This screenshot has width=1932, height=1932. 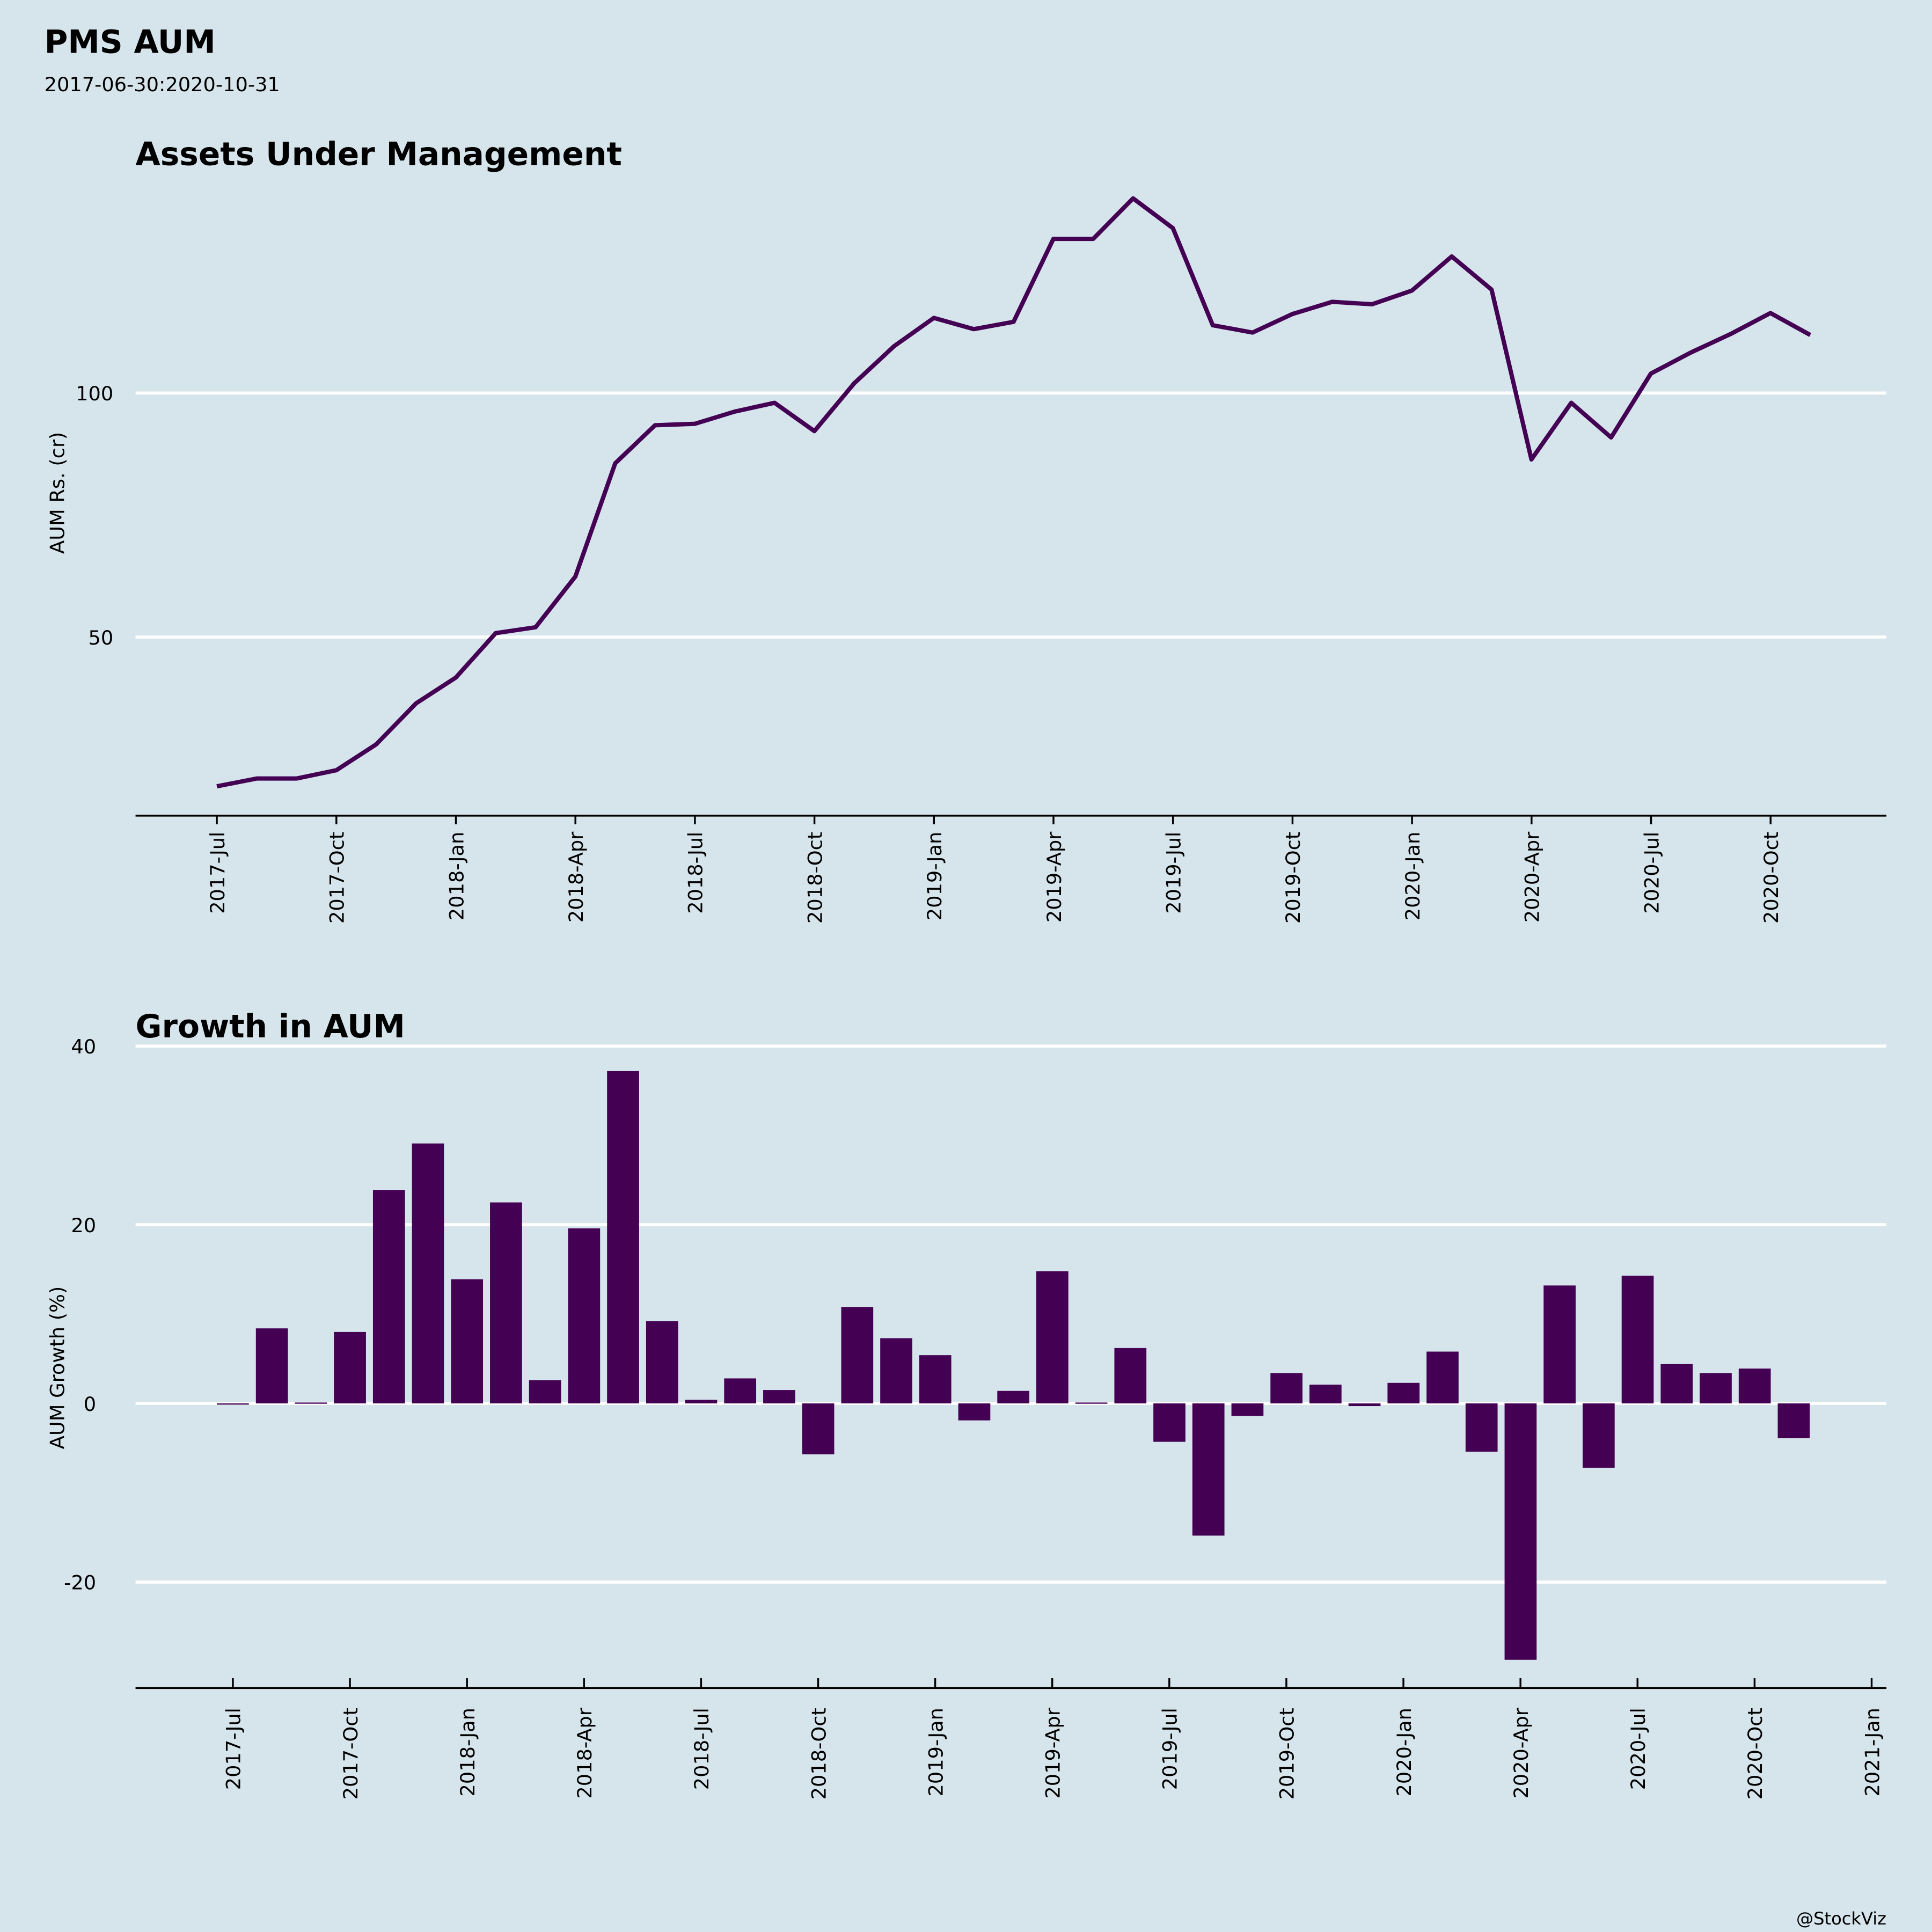 What do you see at coordinates (1841, 1918) in the screenshot?
I see `credit-text: @StockViz` at bounding box center [1841, 1918].